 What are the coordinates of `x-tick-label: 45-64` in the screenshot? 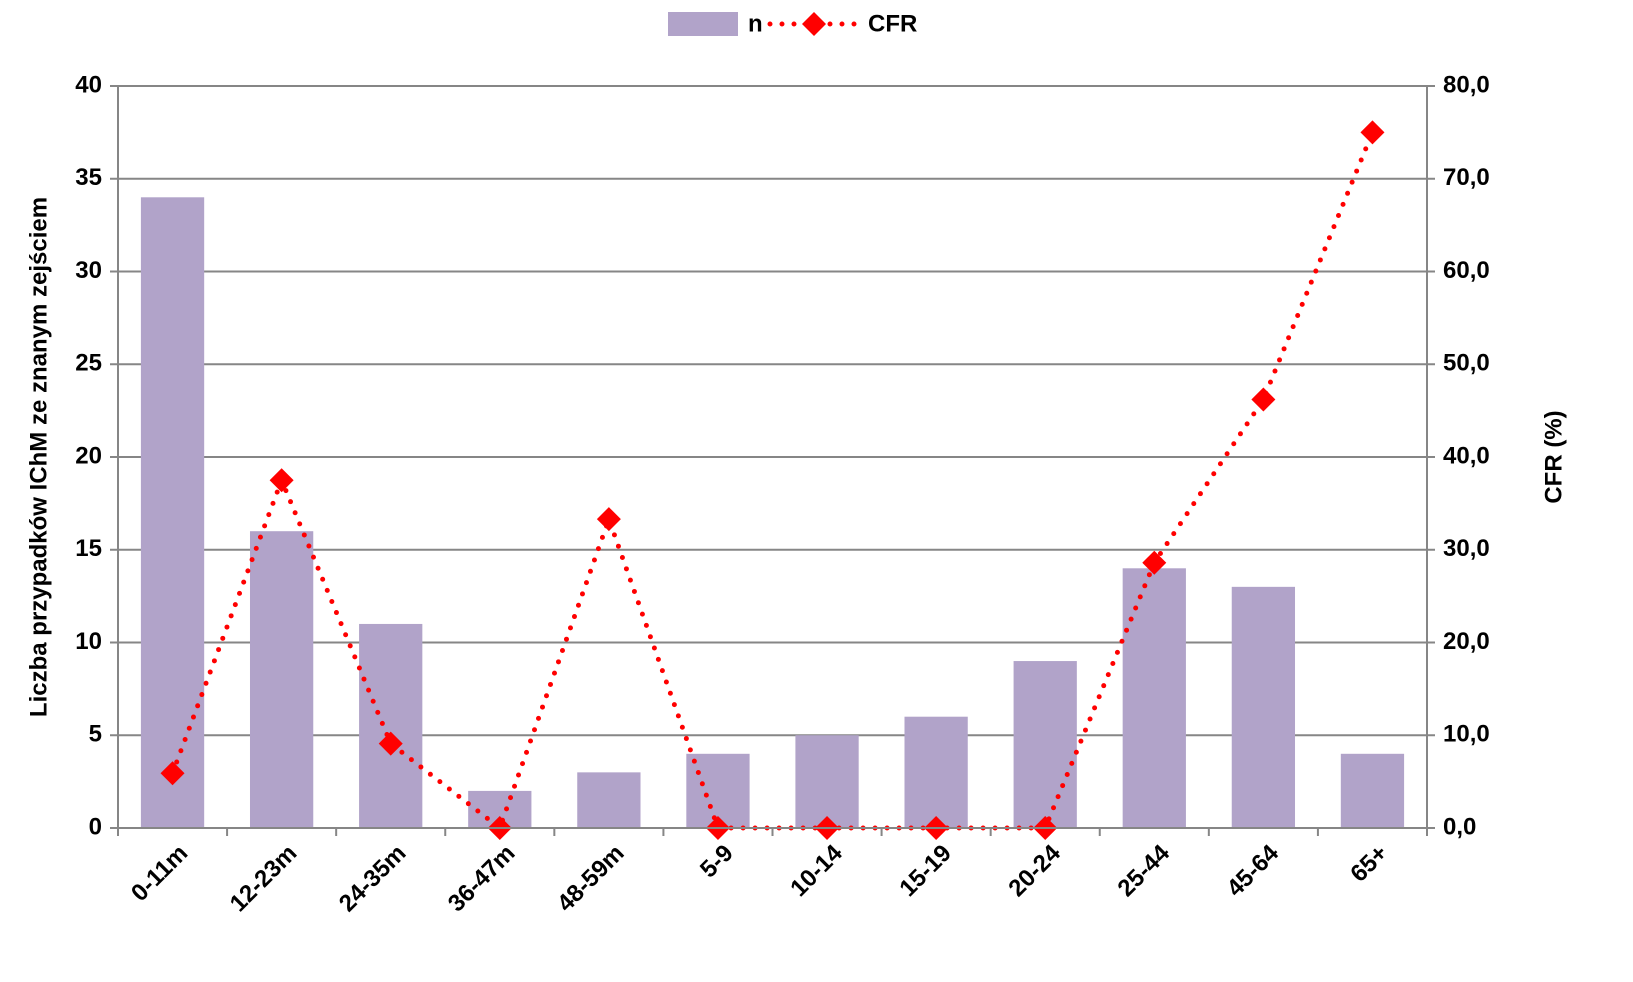 It's located at (1253, 870).